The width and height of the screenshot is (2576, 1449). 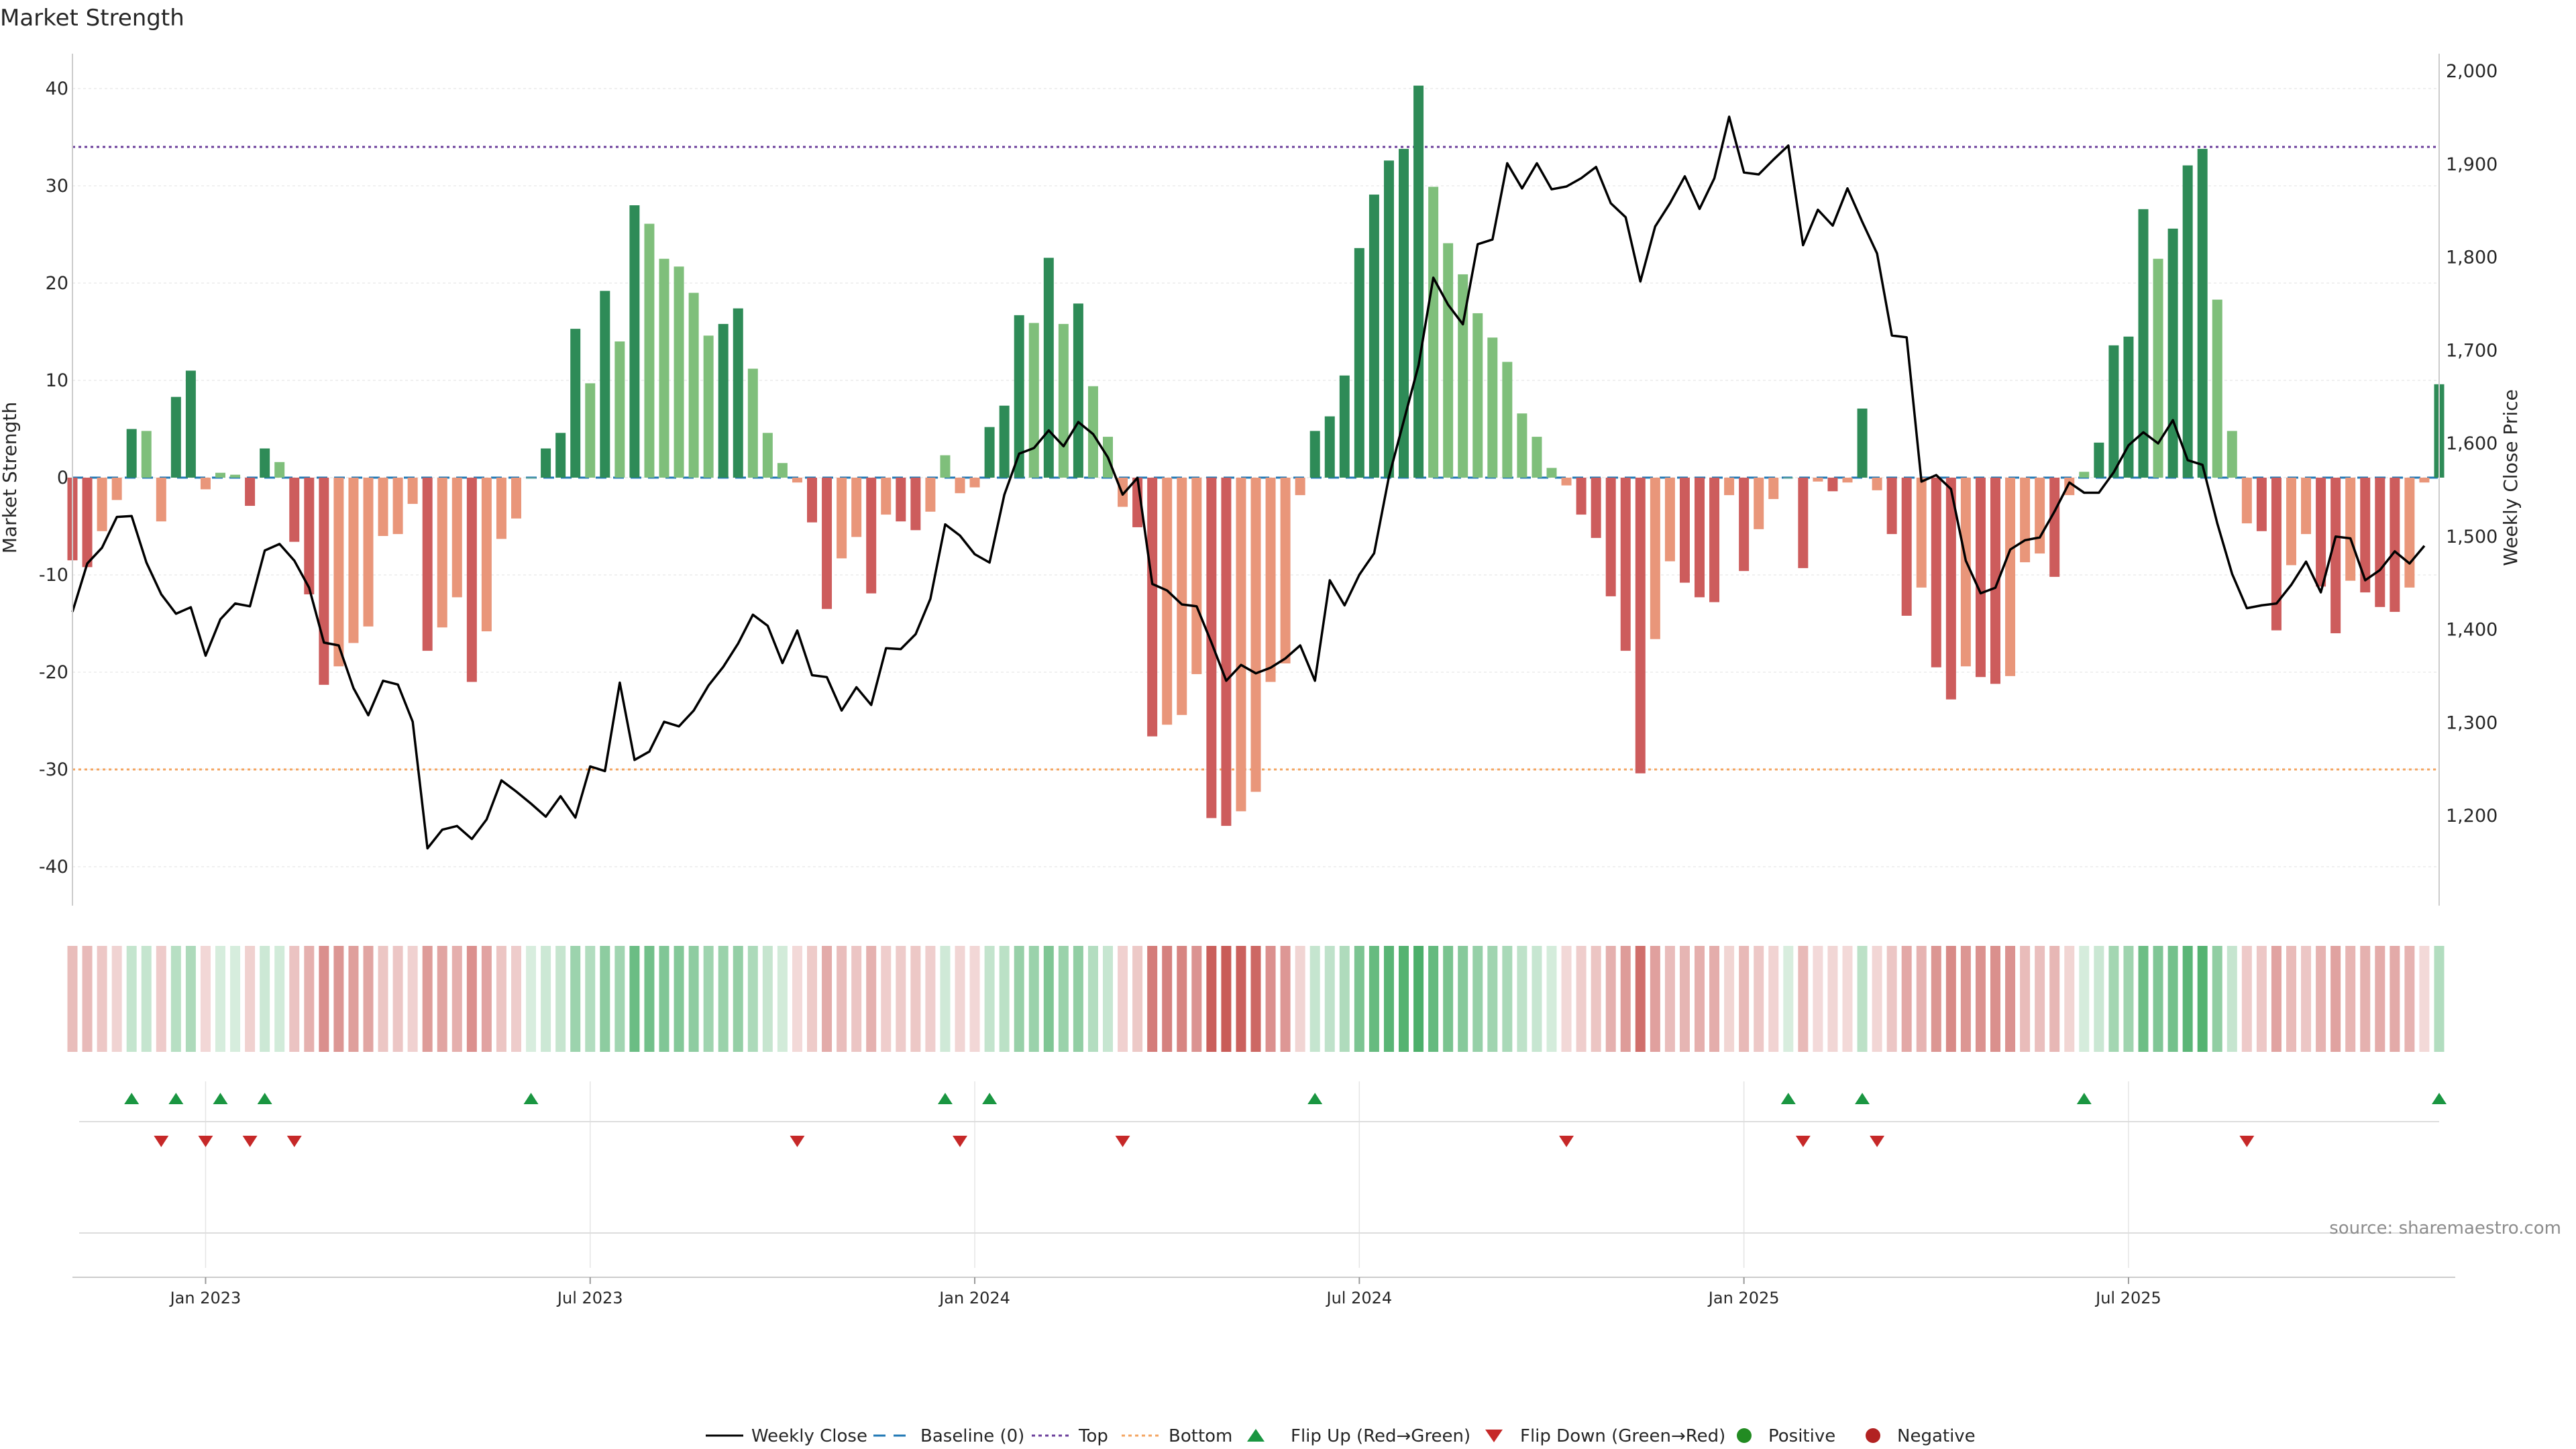 What do you see at coordinates (809, 1436) in the screenshot?
I see `legend-weekly-close: Weekly Close` at bounding box center [809, 1436].